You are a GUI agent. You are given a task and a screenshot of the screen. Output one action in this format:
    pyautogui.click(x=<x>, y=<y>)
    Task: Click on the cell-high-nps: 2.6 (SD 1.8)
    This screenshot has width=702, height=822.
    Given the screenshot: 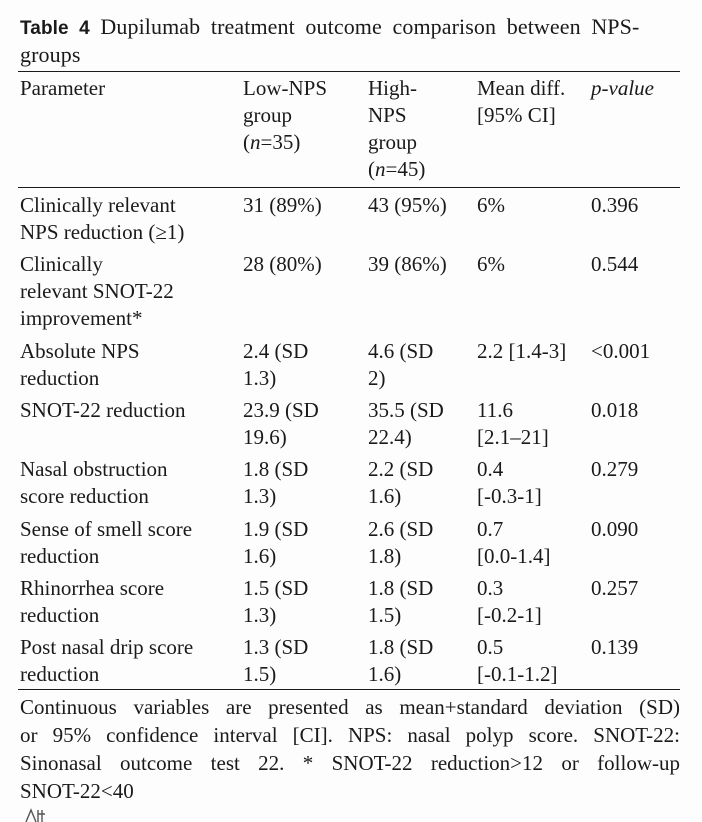 What is the action you would take?
    pyautogui.click(x=401, y=542)
    